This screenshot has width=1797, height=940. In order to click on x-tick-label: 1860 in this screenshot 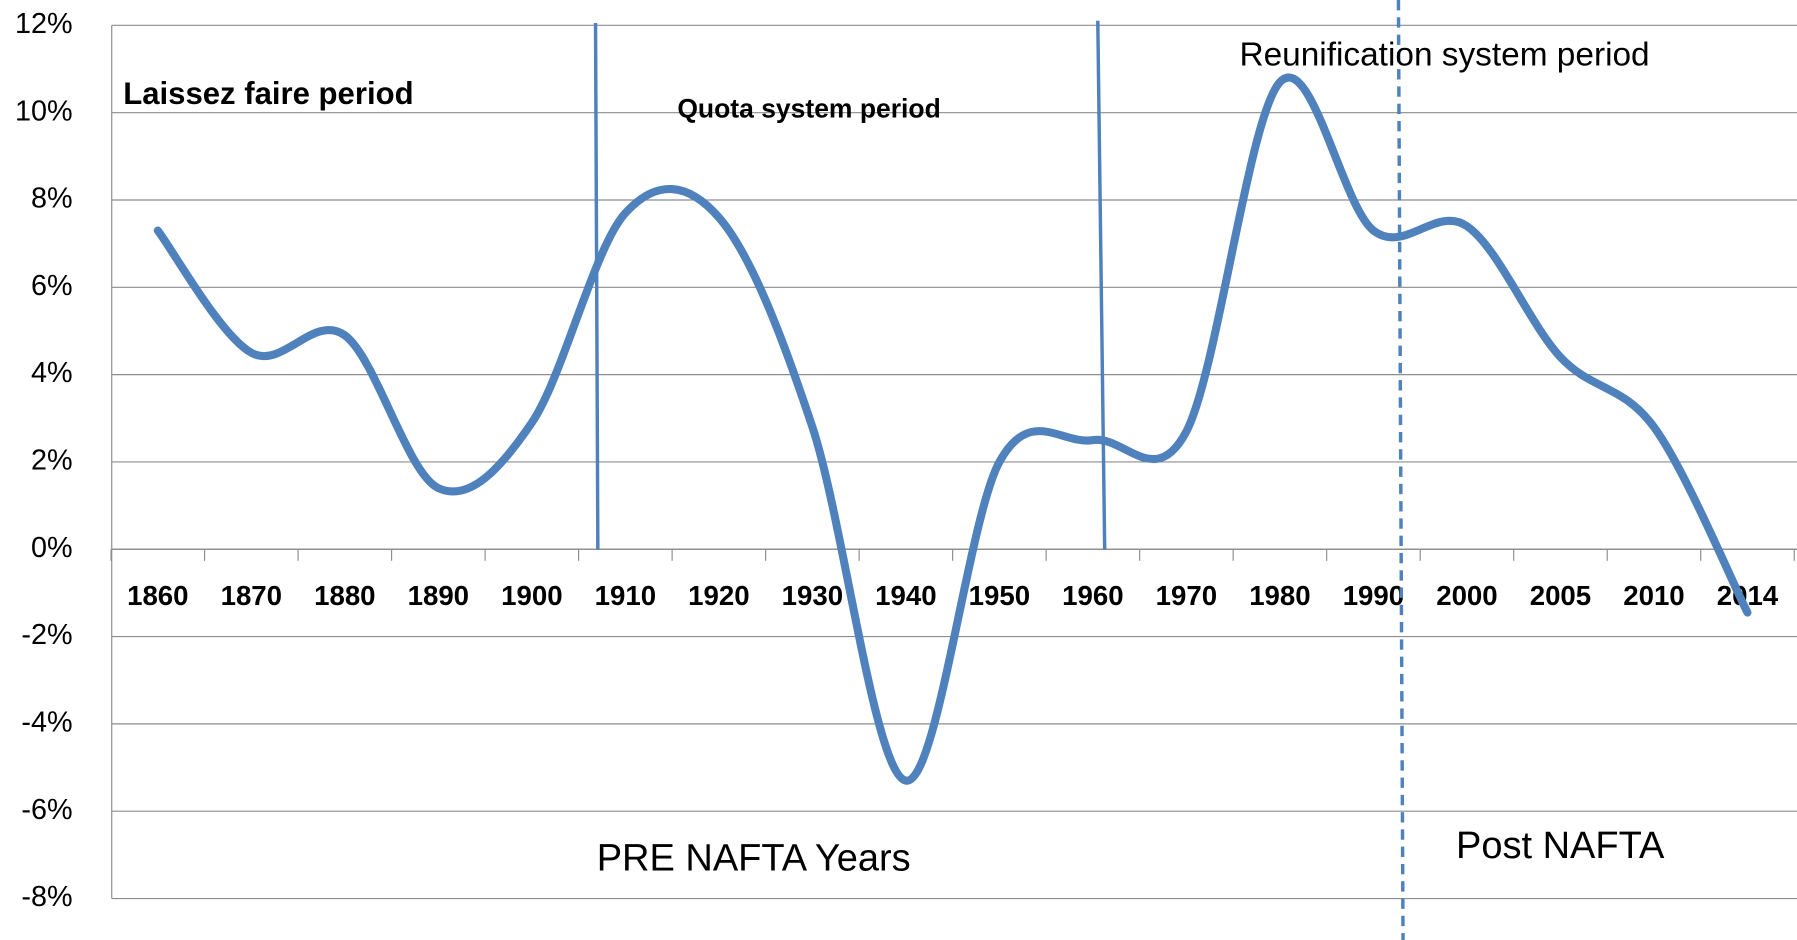, I will do `click(157, 595)`.